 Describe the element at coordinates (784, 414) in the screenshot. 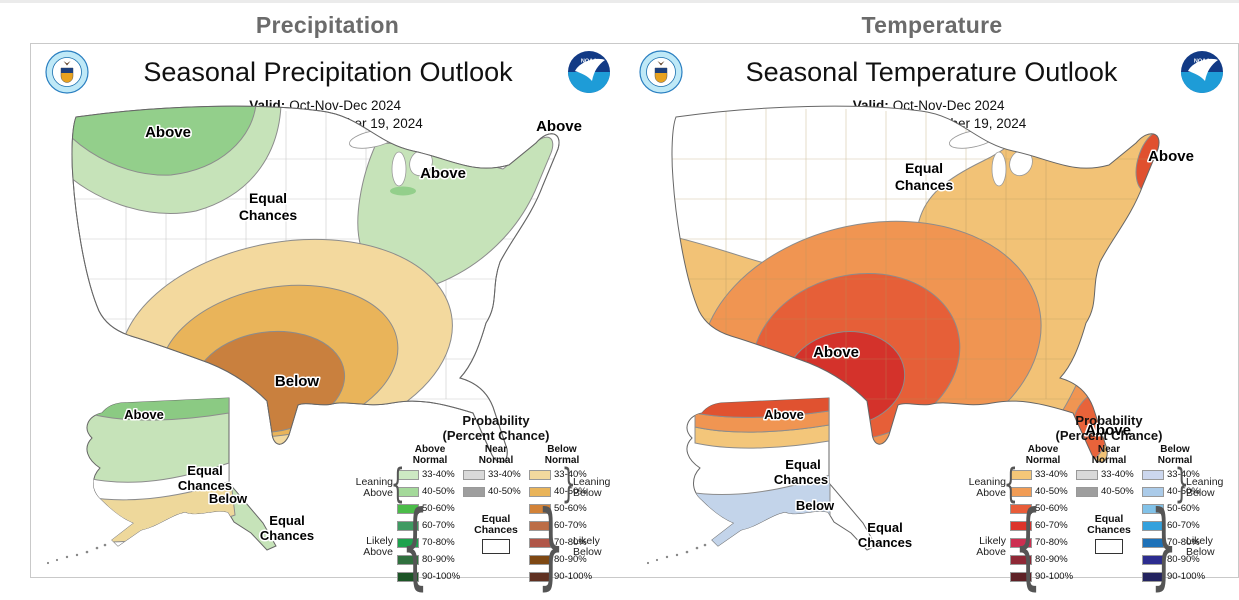

I see `temp-label-ak-north: Above` at that location.